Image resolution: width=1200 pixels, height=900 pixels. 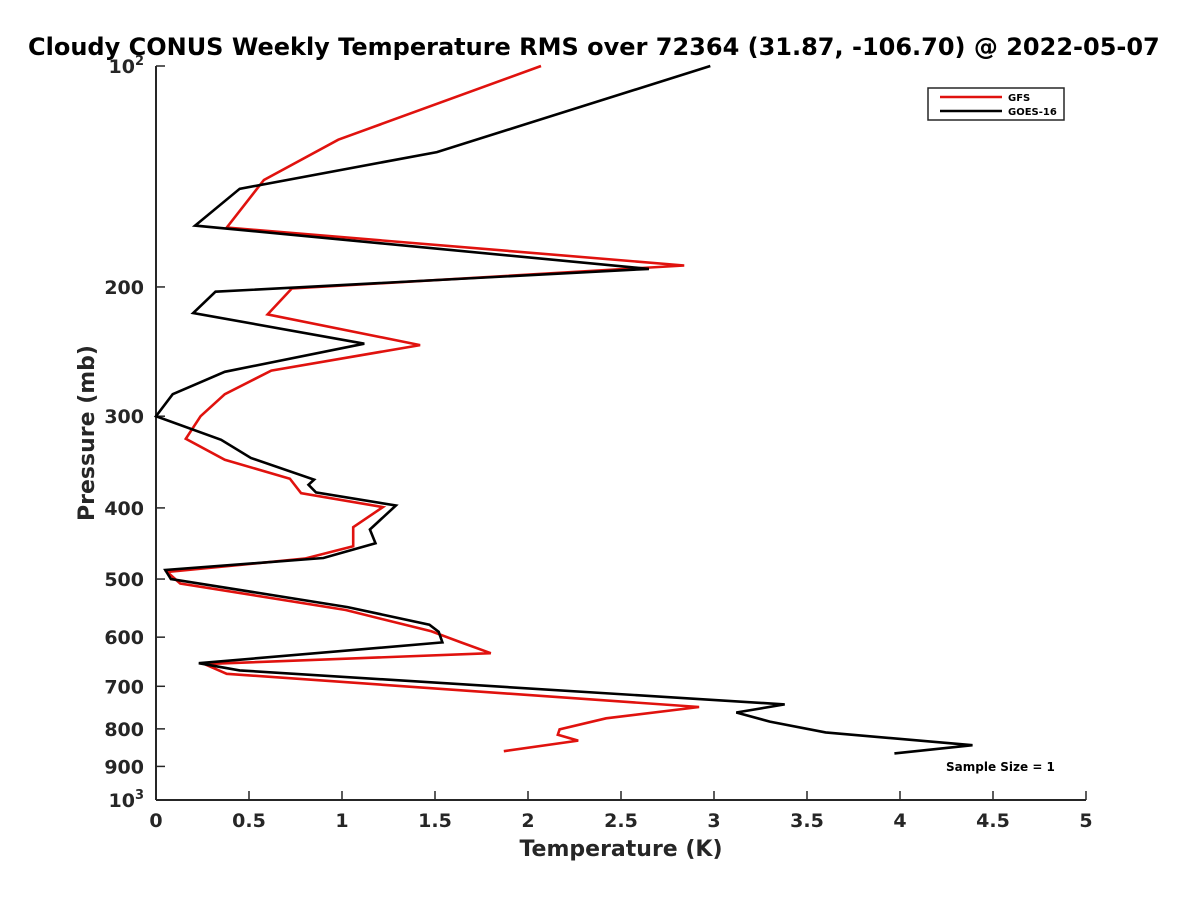 What do you see at coordinates (1019, 98) in the screenshot?
I see `legend-label-gfs: GFS` at bounding box center [1019, 98].